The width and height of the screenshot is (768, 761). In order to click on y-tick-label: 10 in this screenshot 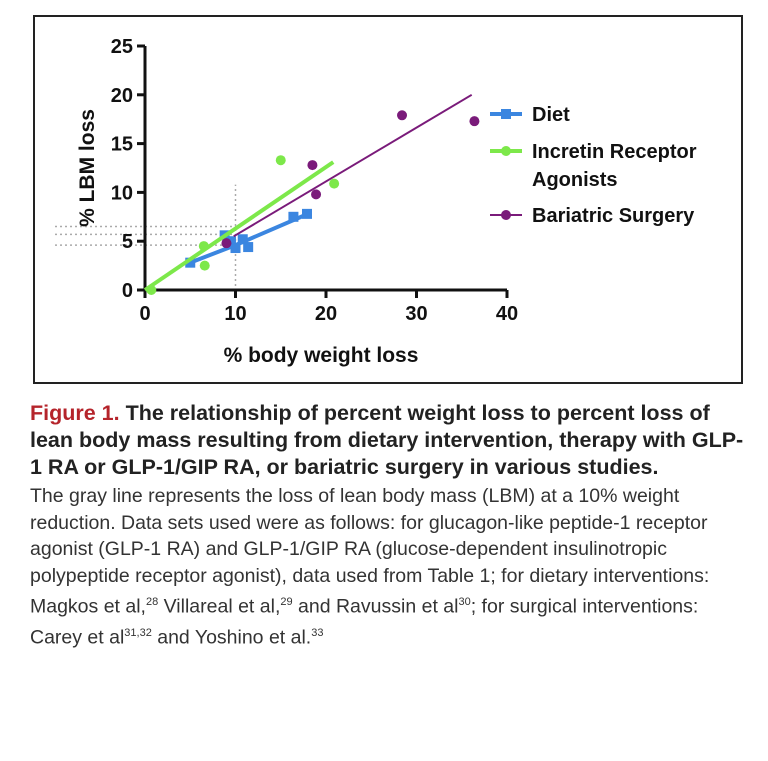, I will do `click(122, 193)`.